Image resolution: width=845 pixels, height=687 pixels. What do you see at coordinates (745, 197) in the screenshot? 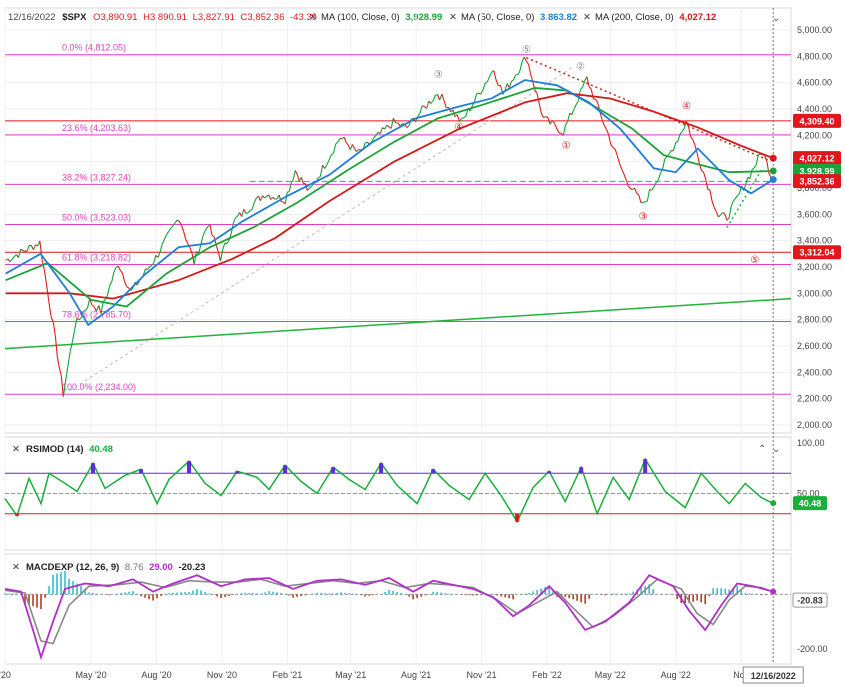
I see `green-wedge-line` at bounding box center [745, 197].